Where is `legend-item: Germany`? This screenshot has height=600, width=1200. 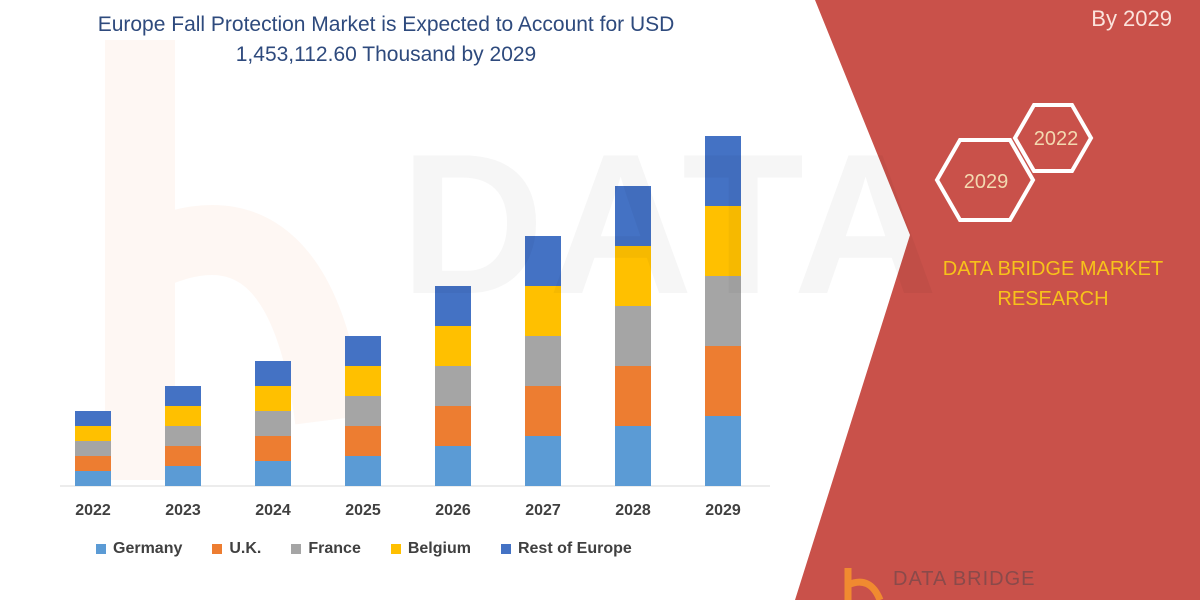 legend-item: Germany is located at coordinates (139, 549).